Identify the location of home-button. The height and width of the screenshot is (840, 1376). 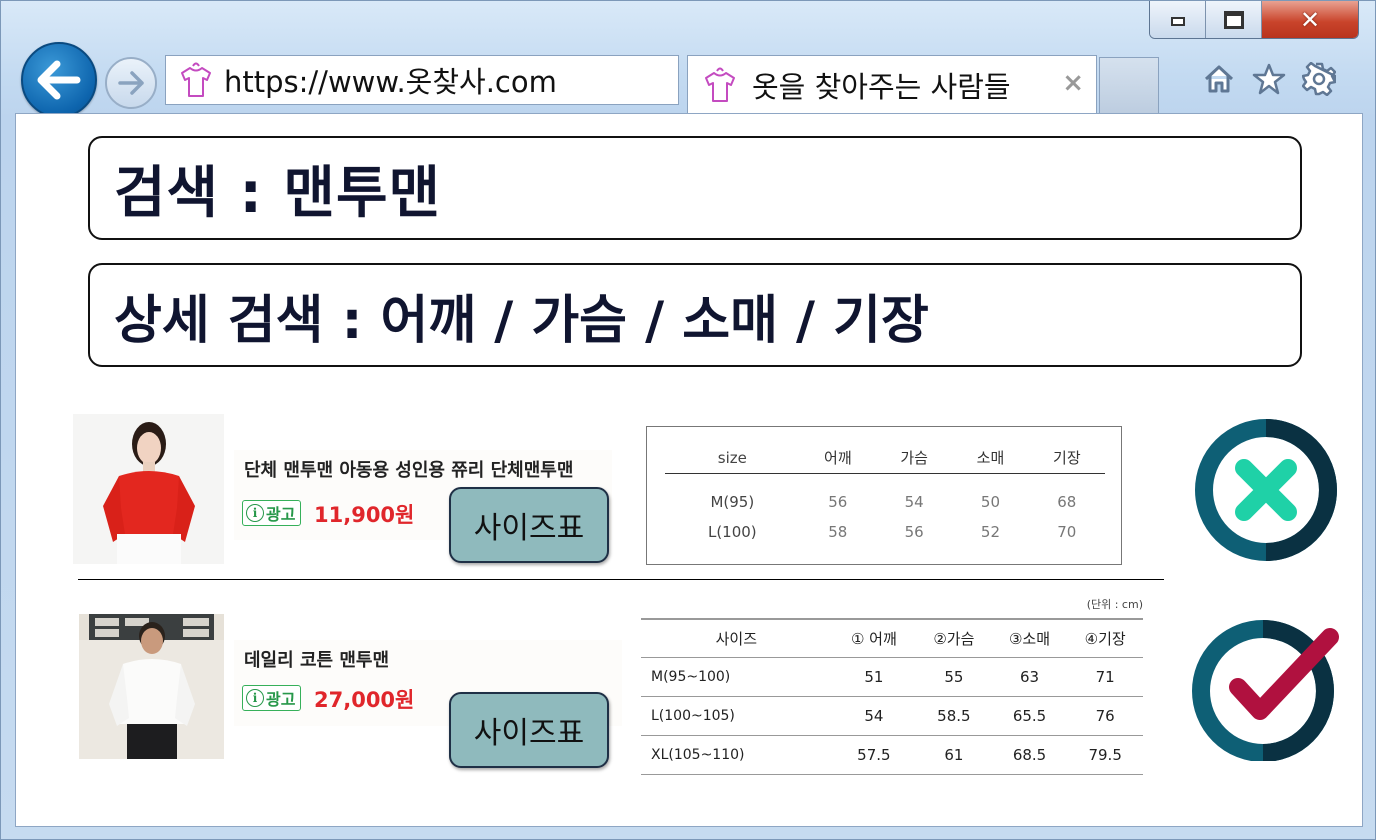
(1219, 79).